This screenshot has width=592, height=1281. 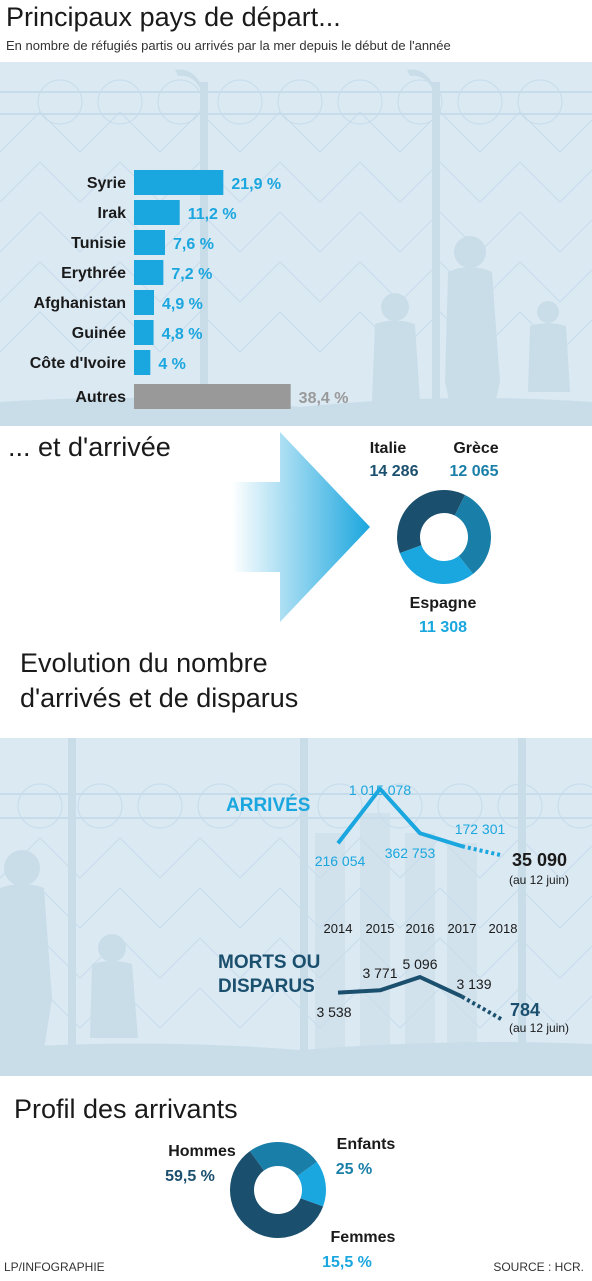 I want to click on bar-category-label: Autres, so click(x=100, y=397).